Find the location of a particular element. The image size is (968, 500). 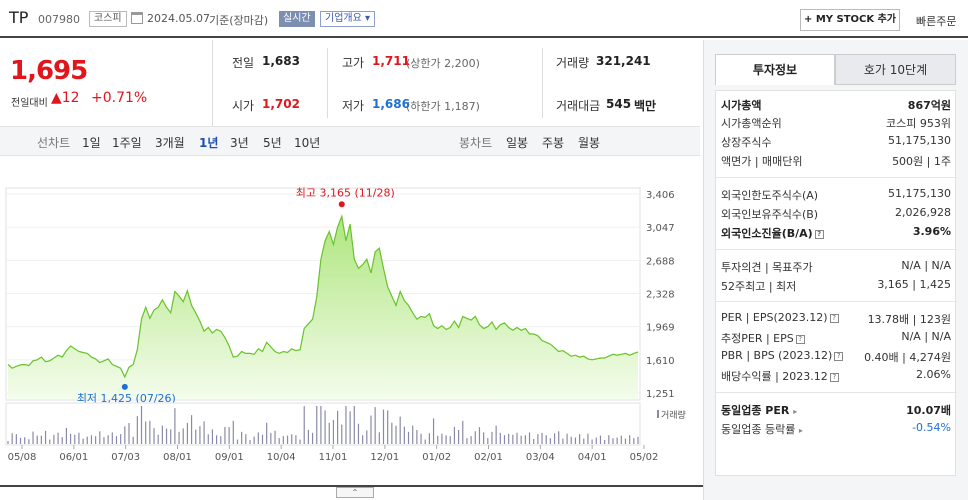

par-value: 500원 | 1주 is located at coordinates (921, 161).